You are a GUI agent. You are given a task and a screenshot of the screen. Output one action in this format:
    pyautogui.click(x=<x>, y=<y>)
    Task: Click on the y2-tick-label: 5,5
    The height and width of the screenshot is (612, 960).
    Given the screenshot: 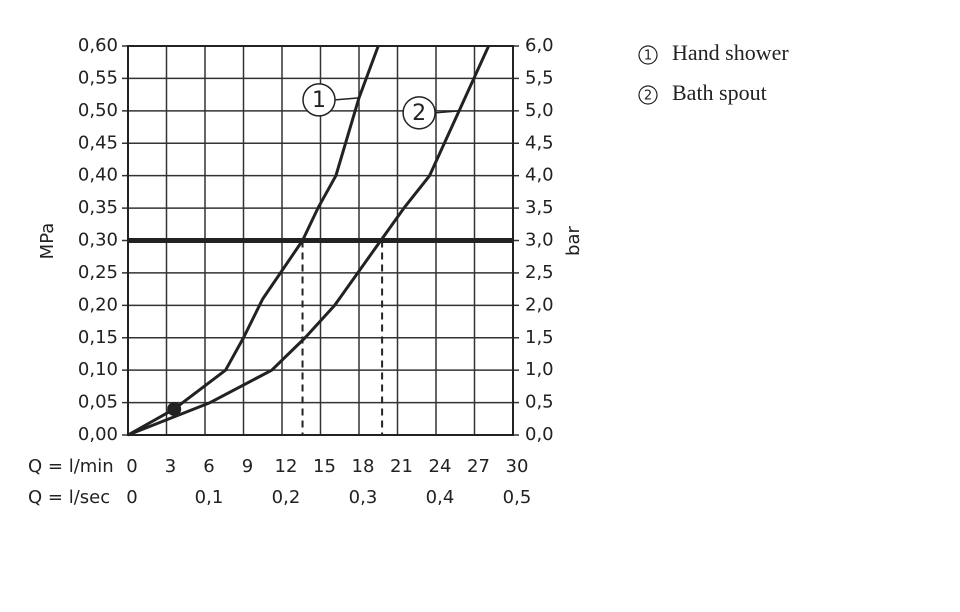 What is the action you would take?
    pyautogui.click(x=539, y=77)
    